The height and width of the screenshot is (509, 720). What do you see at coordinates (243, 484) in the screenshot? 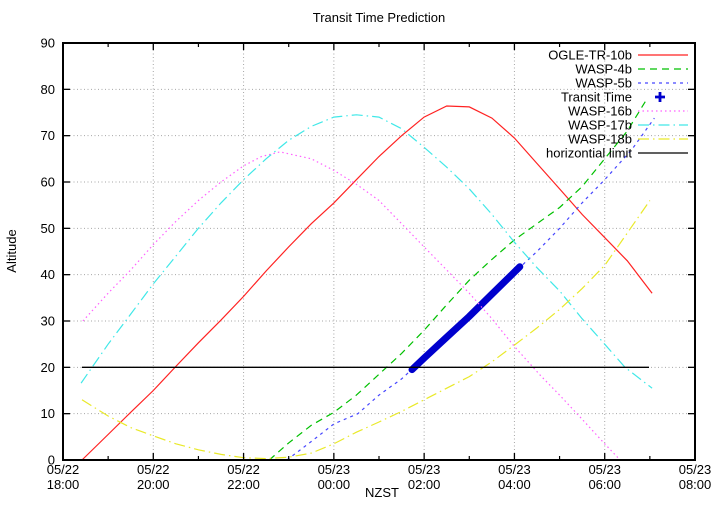
I see `x-tick-label-time: 22:00` at bounding box center [243, 484].